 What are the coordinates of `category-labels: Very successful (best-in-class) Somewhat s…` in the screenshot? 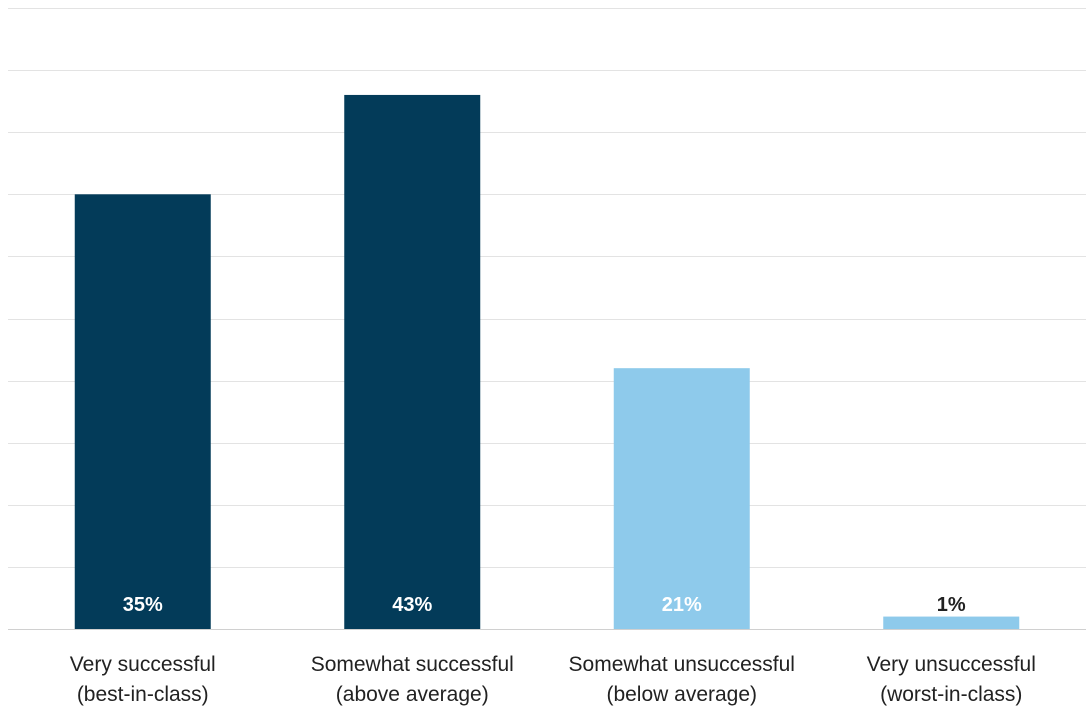 It's located at (553, 679).